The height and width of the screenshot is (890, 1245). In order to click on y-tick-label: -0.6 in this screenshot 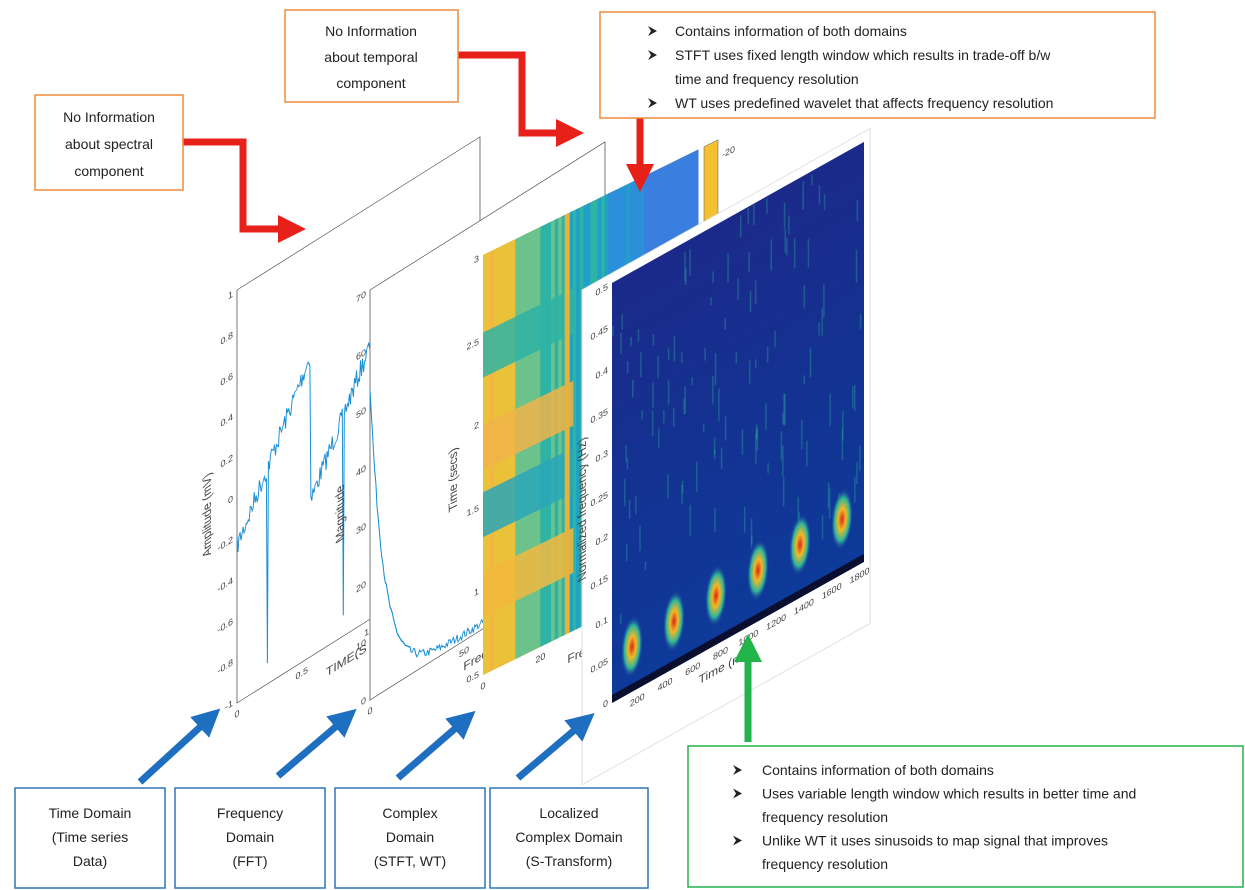, I will do `click(225, 626)`.